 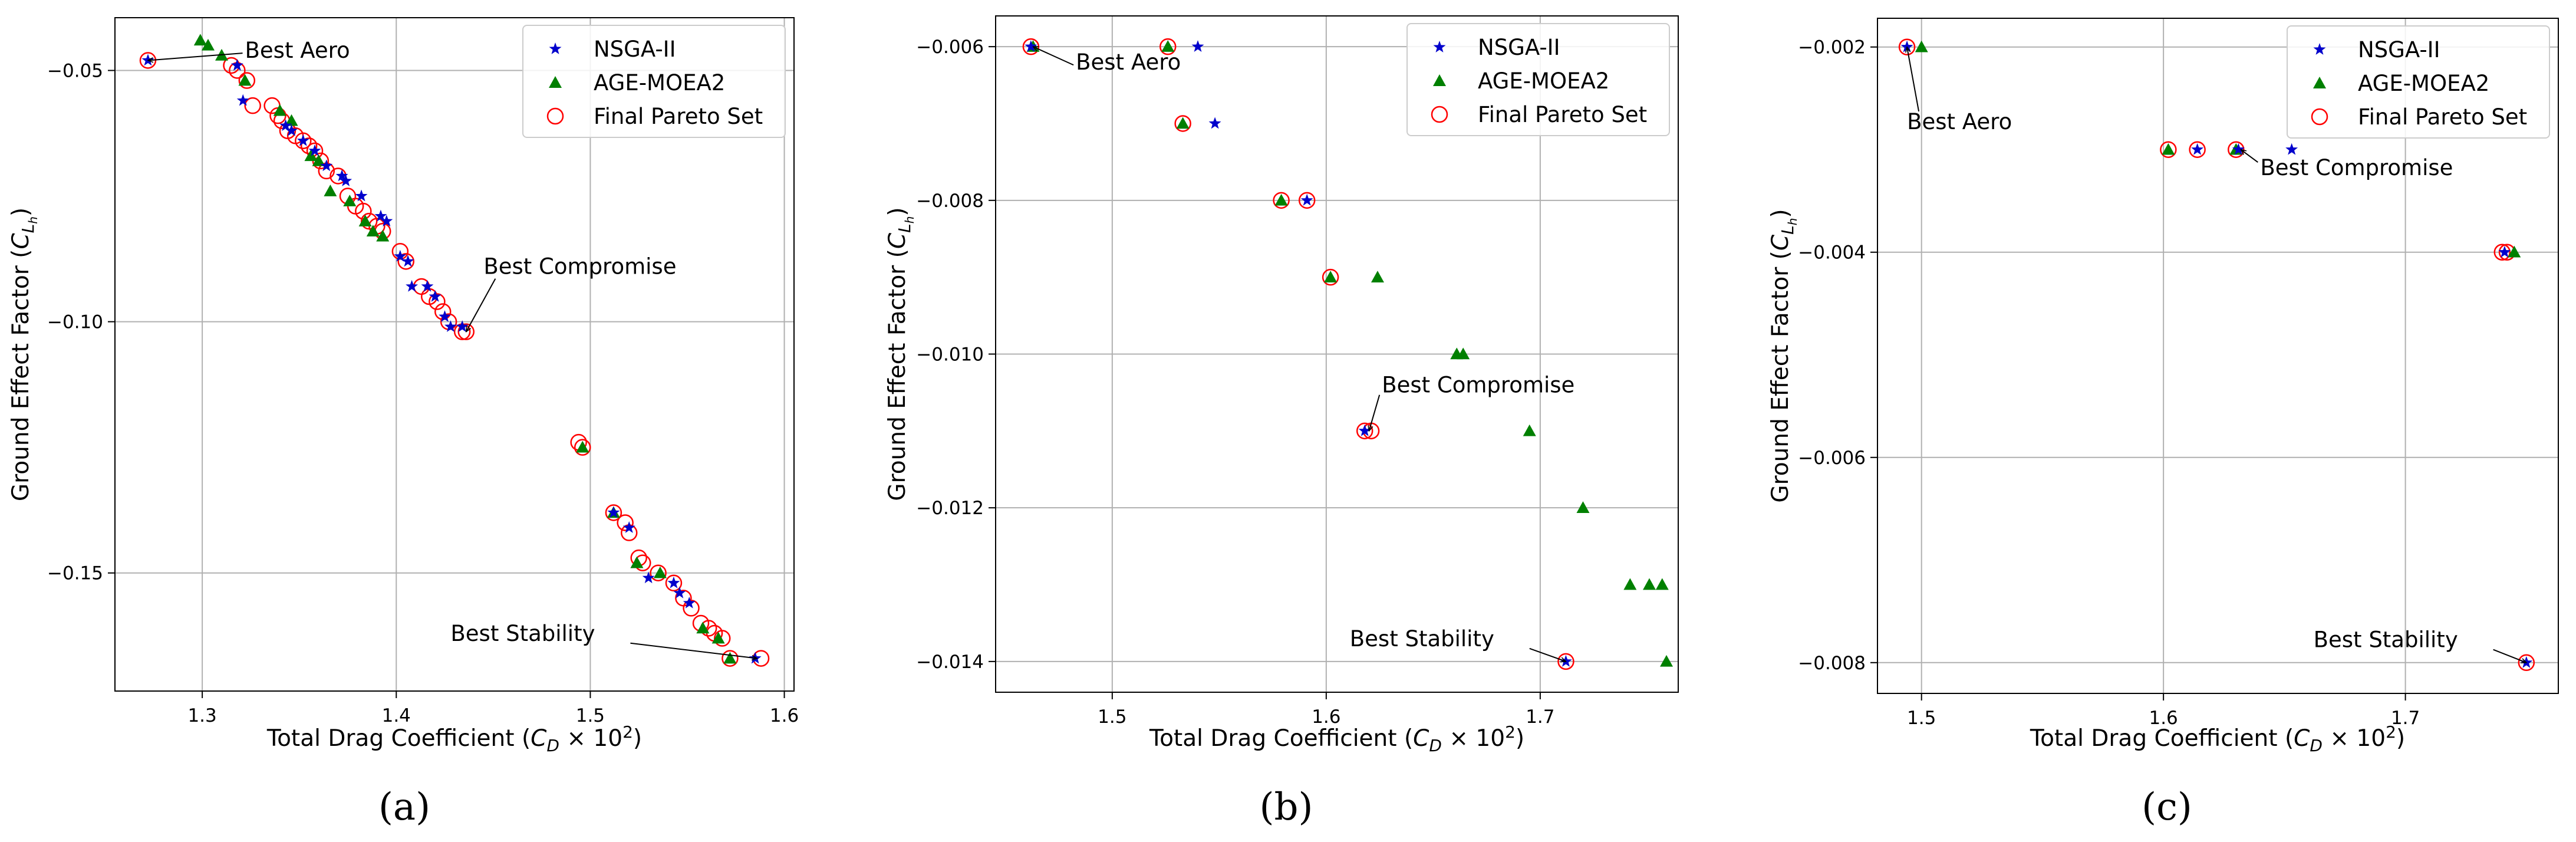 What do you see at coordinates (396, 715) in the screenshot?
I see `x-tick-label: 1.4` at bounding box center [396, 715].